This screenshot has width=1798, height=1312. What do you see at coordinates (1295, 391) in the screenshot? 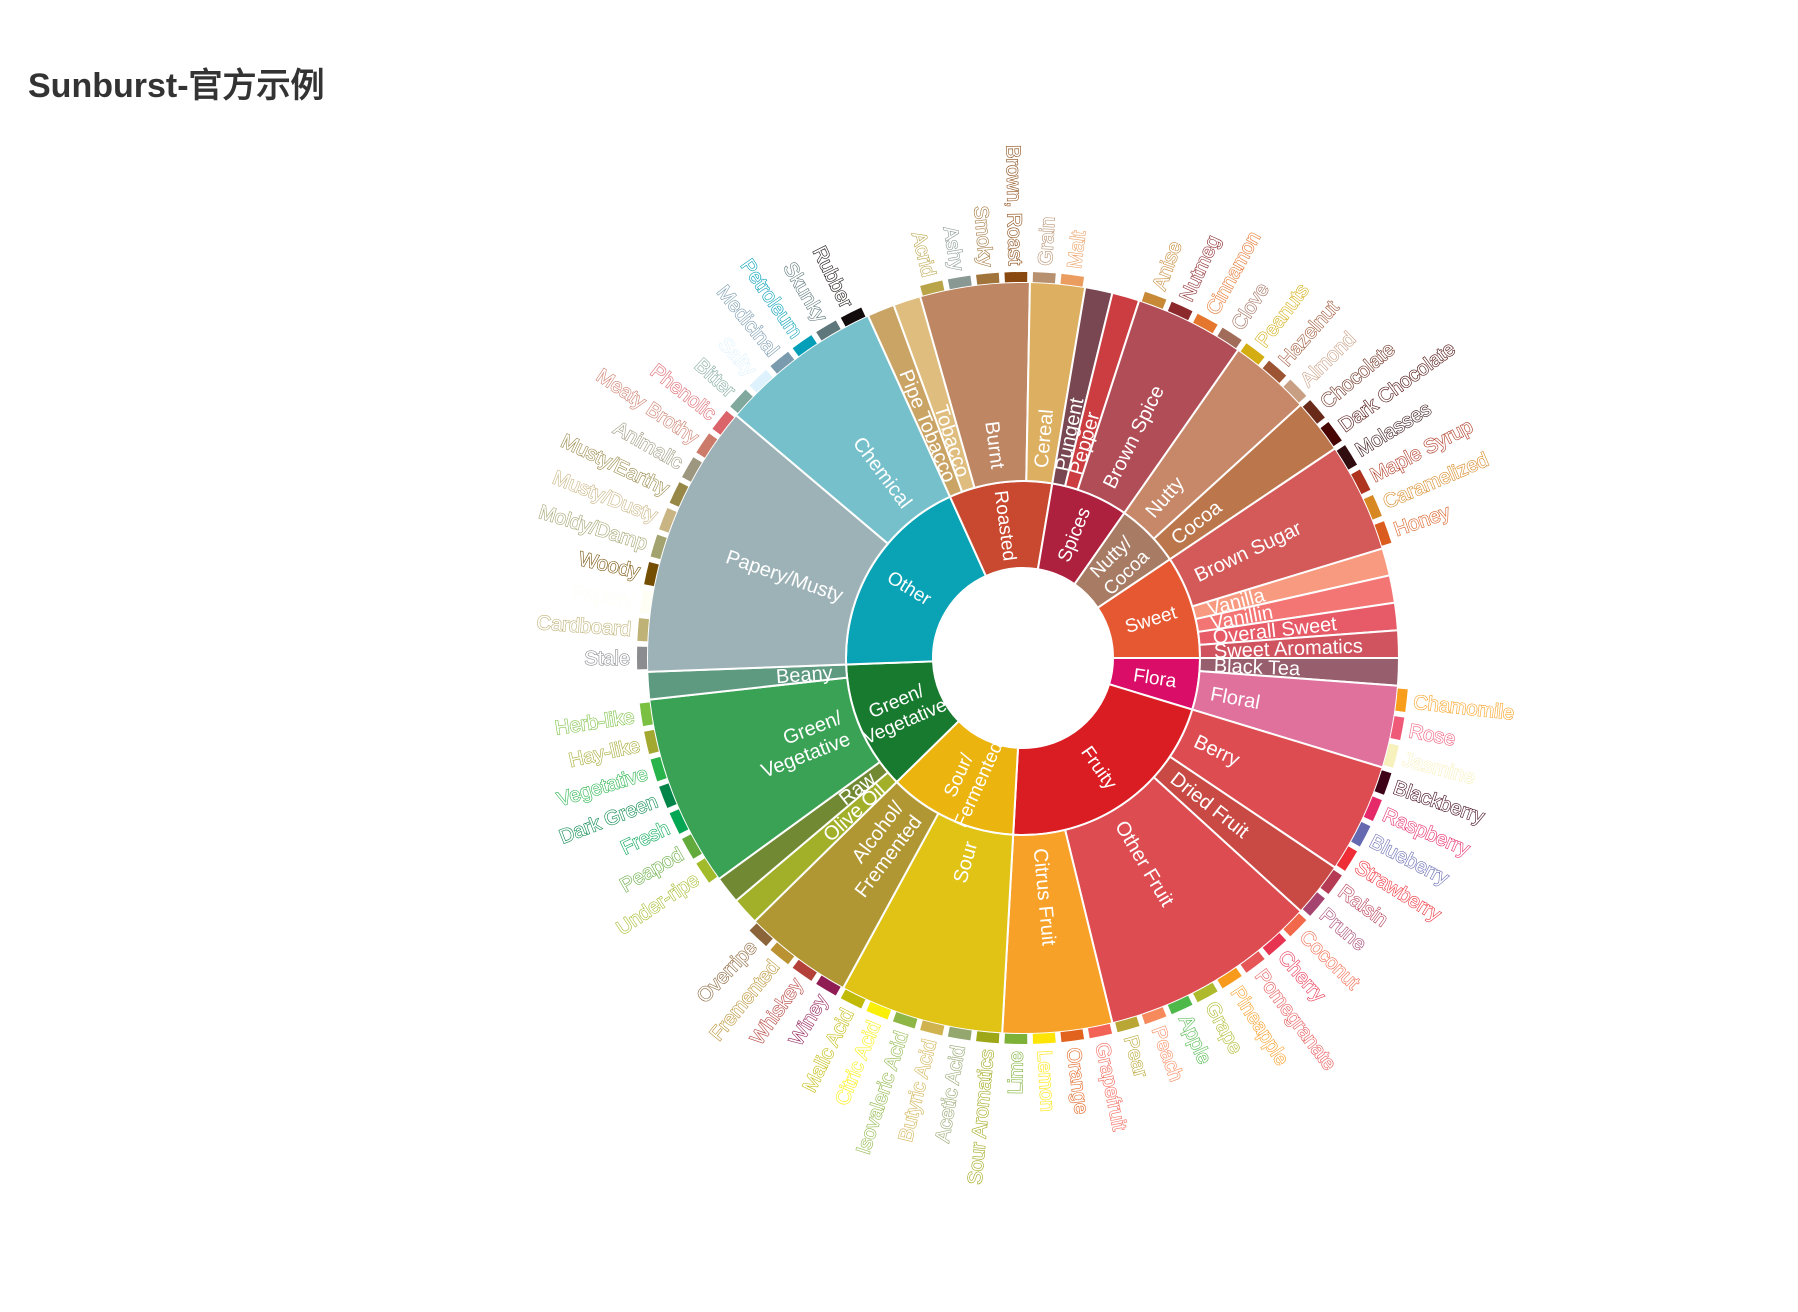
I see `arc-almond` at bounding box center [1295, 391].